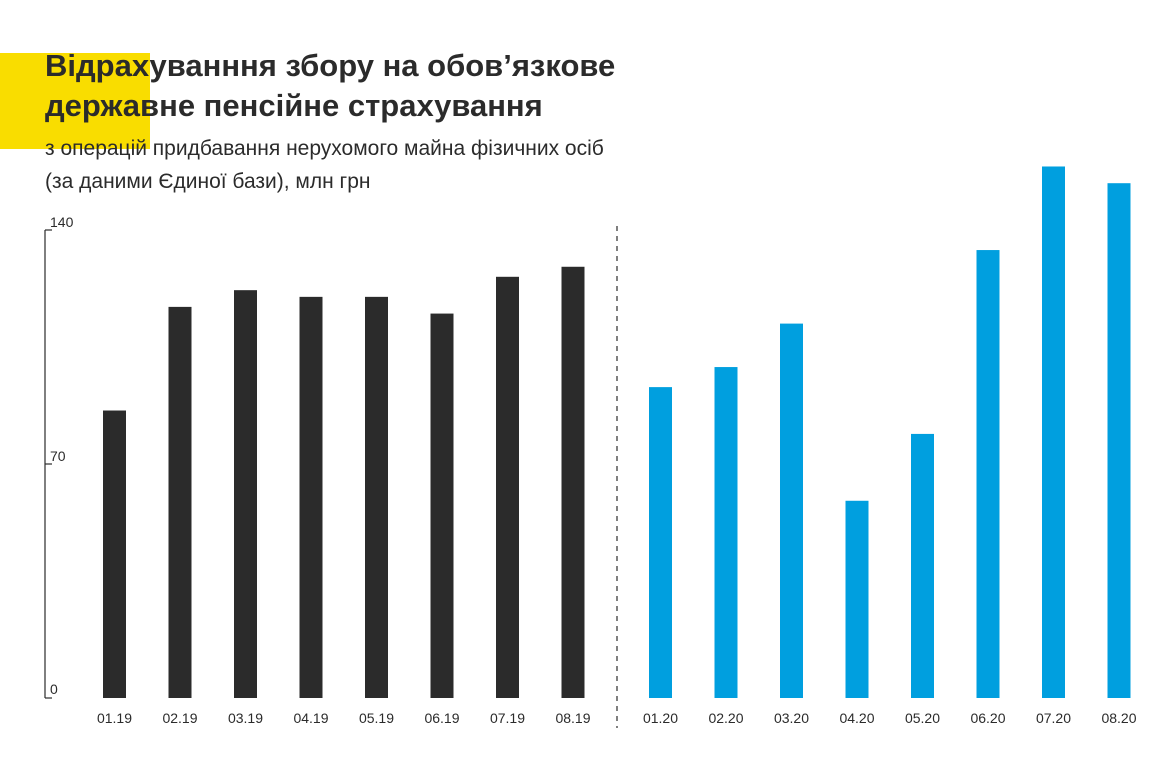 This screenshot has width=1170, height=760. I want to click on x-tick-label: 07.20, so click(1053, 718).